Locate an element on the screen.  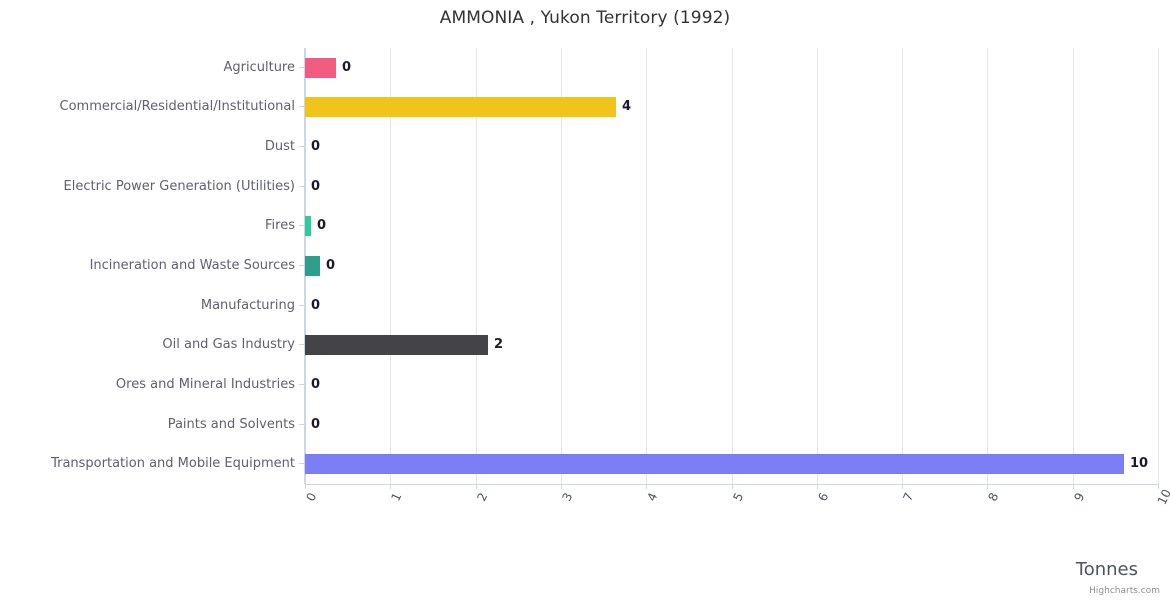
bar-row: Manufacturing 0 is located at coordinates (585, 306).